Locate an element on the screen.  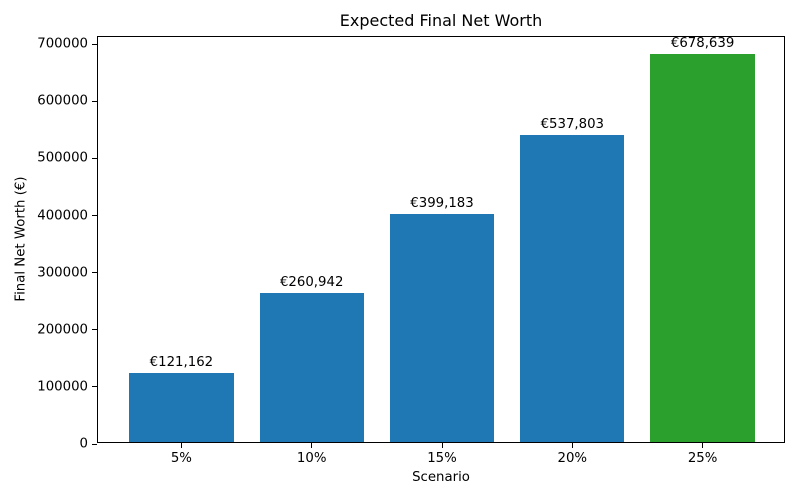
y-tick-label: 600000 is located at coordinates (62, 101).